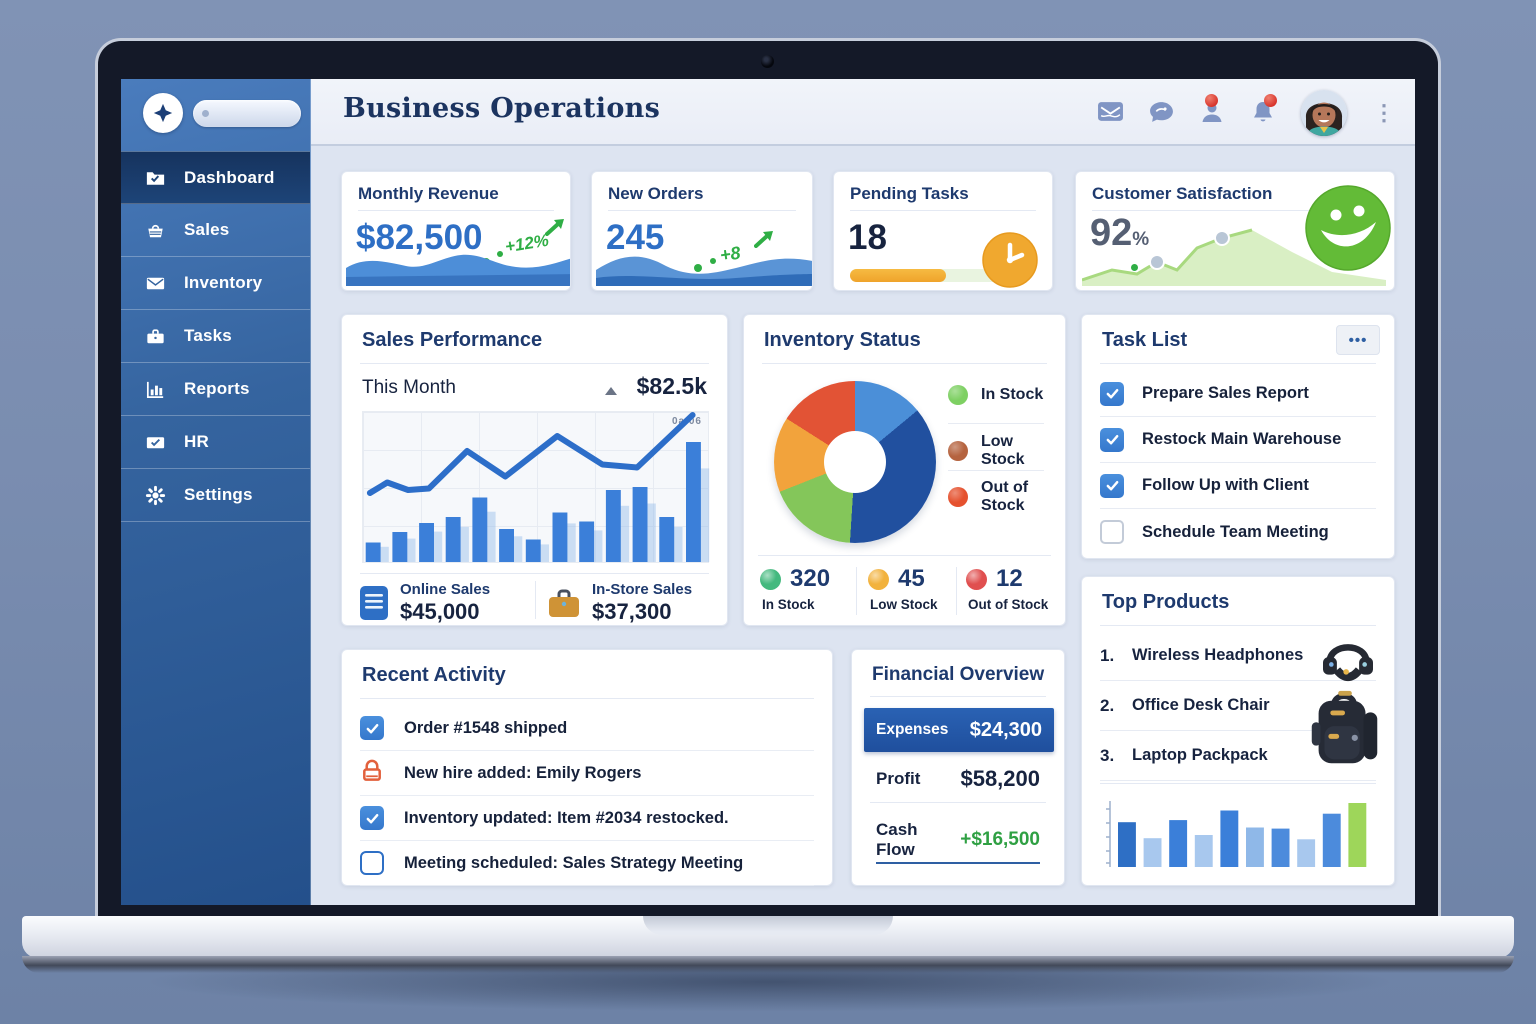 This screenshot has height=1024, width=1536. I want to click on notification-badge, so click(1270, 100).